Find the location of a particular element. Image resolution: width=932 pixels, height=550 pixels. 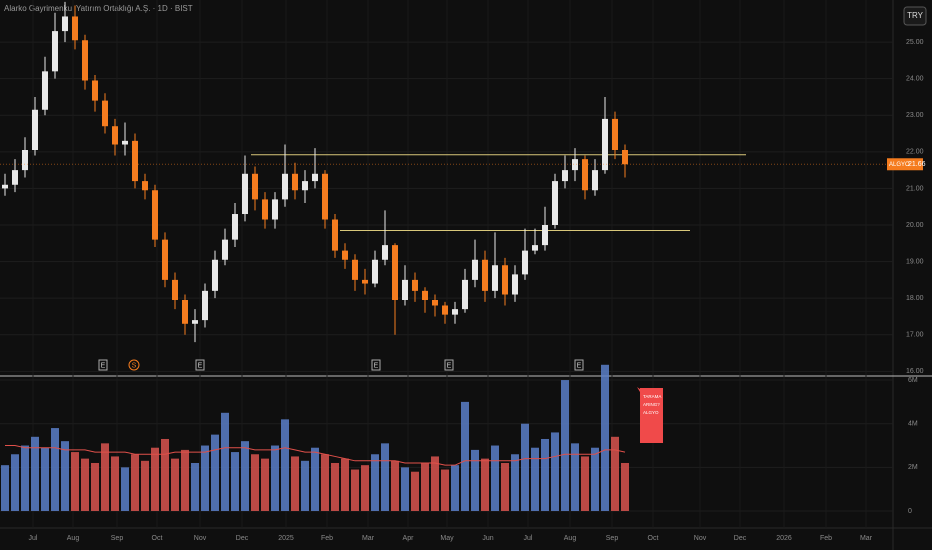

event-label: S is located at coordinates (134, 365).